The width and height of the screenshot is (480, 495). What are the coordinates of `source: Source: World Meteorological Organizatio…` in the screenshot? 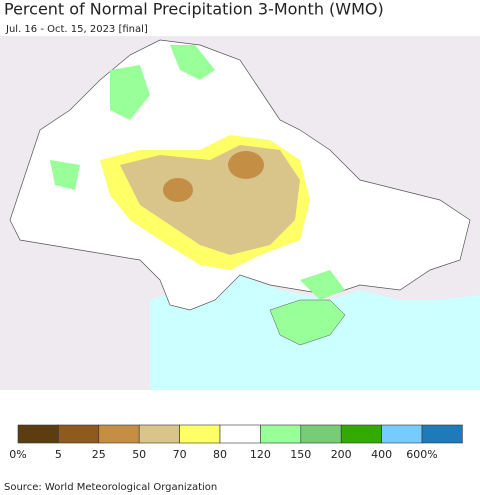 It's located at (110, 487).